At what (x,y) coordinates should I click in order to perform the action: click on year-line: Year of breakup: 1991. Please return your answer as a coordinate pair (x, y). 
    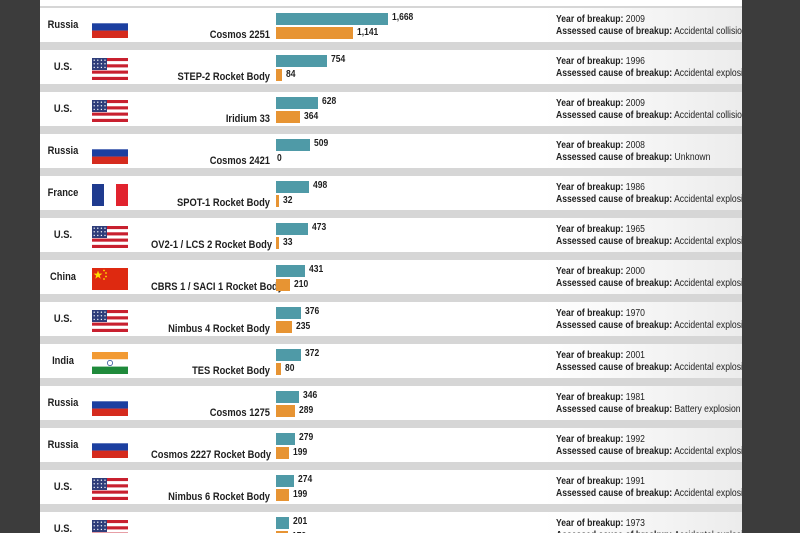
    Looking at the image, I should click on (649, 482).